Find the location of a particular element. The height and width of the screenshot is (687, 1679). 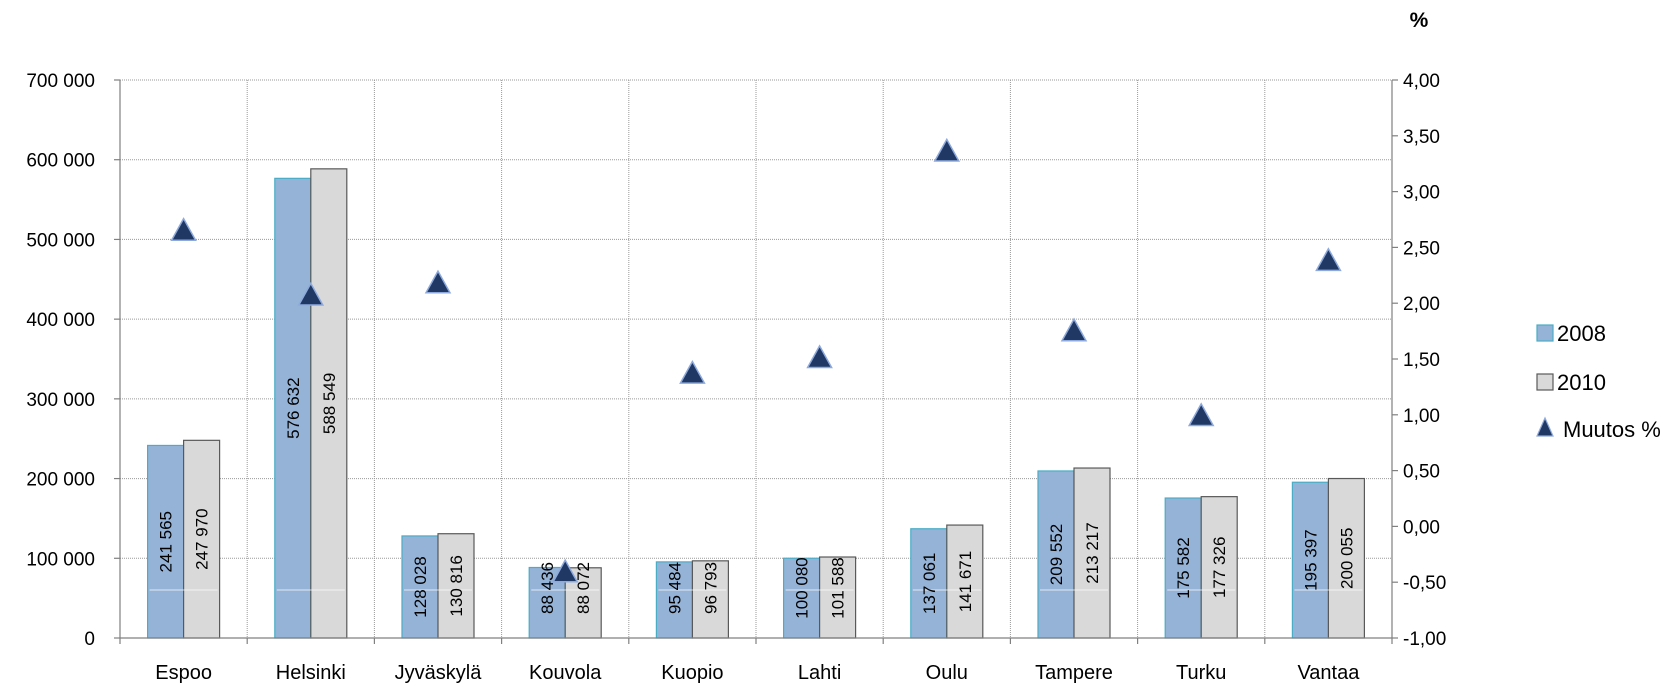

data-label-2008: 128 028 is located at coordinates (420, 586).